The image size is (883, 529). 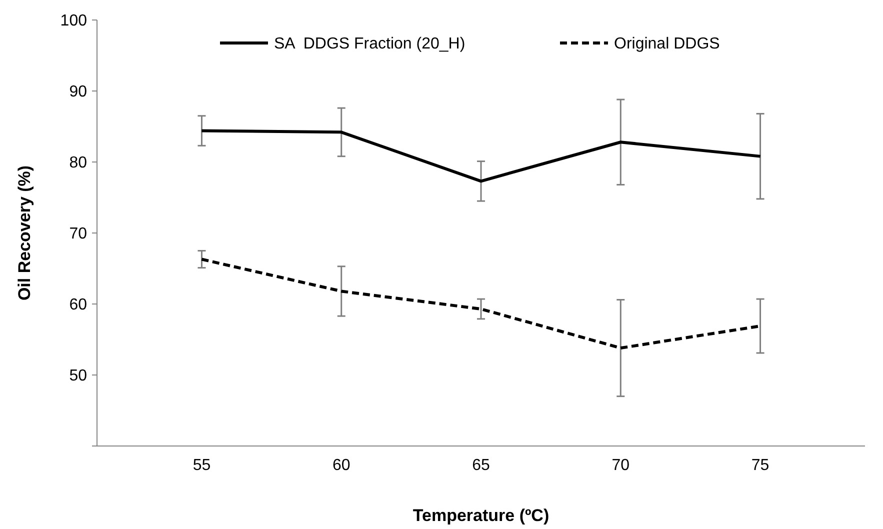 I want to click on x-tick-label: 55, so click(x=201, y=465).